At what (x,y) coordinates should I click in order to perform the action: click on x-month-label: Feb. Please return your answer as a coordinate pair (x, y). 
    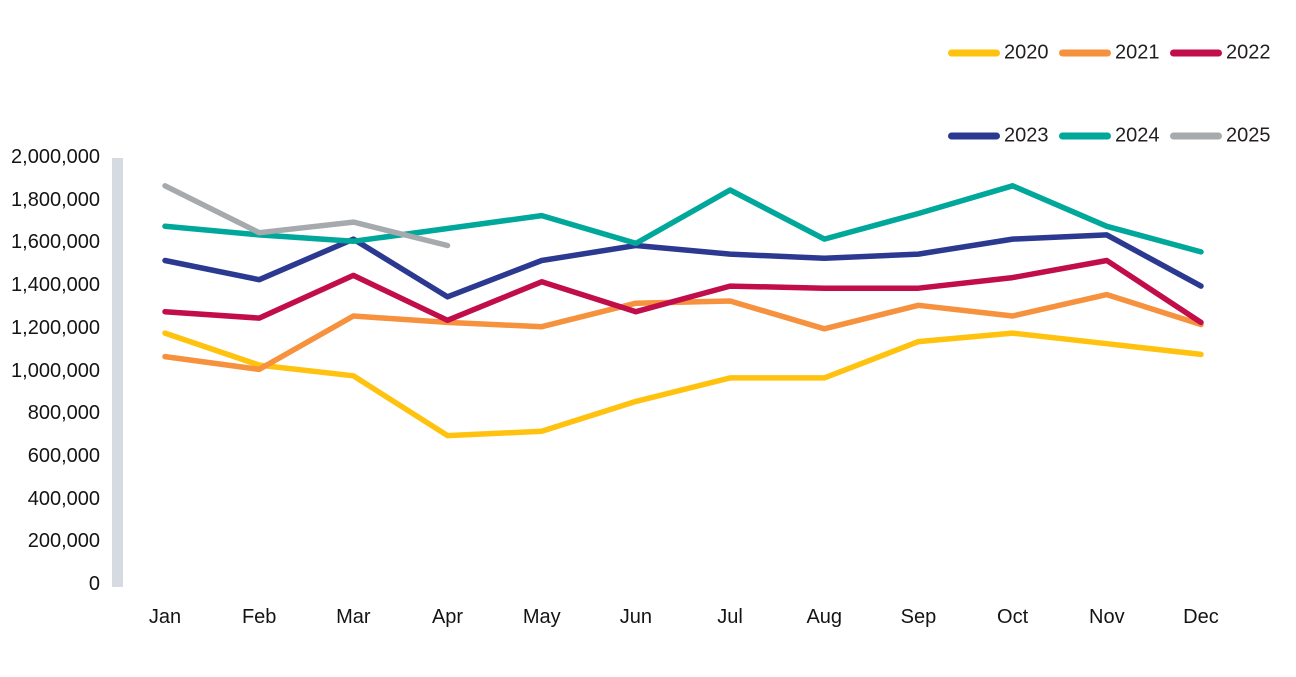
    Looking at the image, I should click on (259, 617).